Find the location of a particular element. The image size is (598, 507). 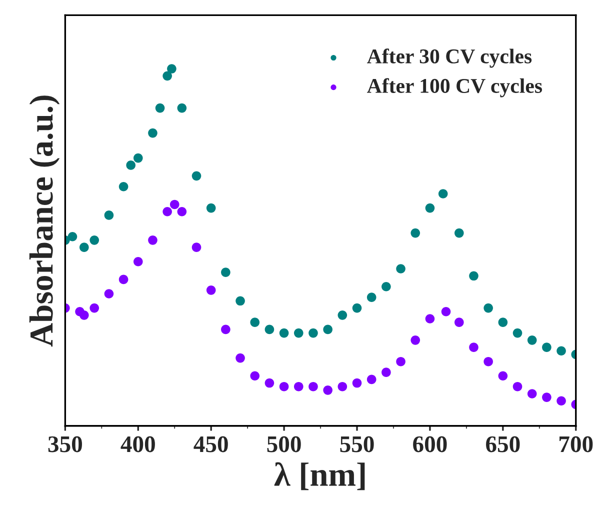

x-tick-label: 650 is located at coordinates (503, 444).